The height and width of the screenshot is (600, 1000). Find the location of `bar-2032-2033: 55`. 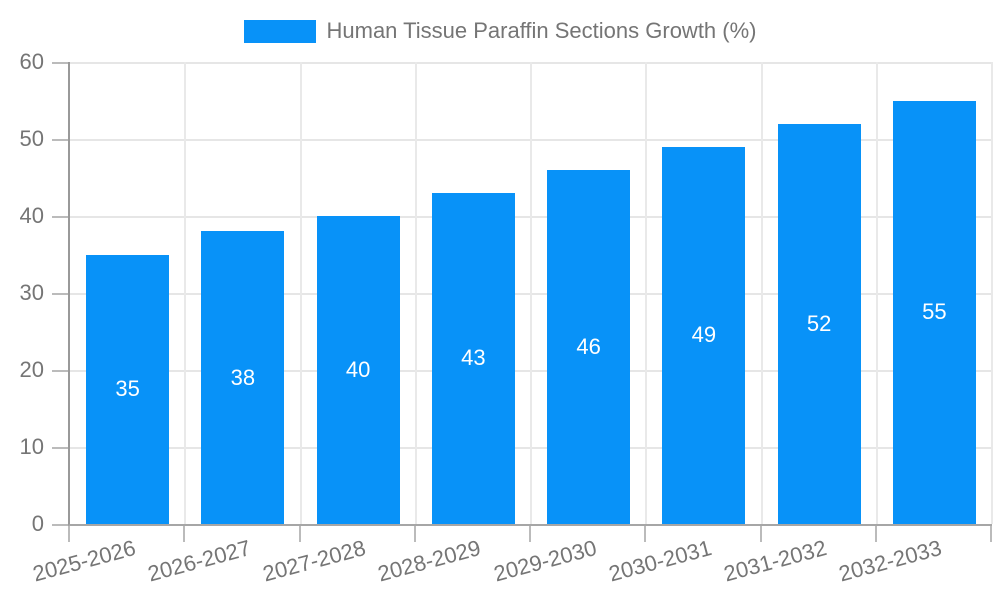

bar-2032-2033: 55 is located at coordinates (934, 312).